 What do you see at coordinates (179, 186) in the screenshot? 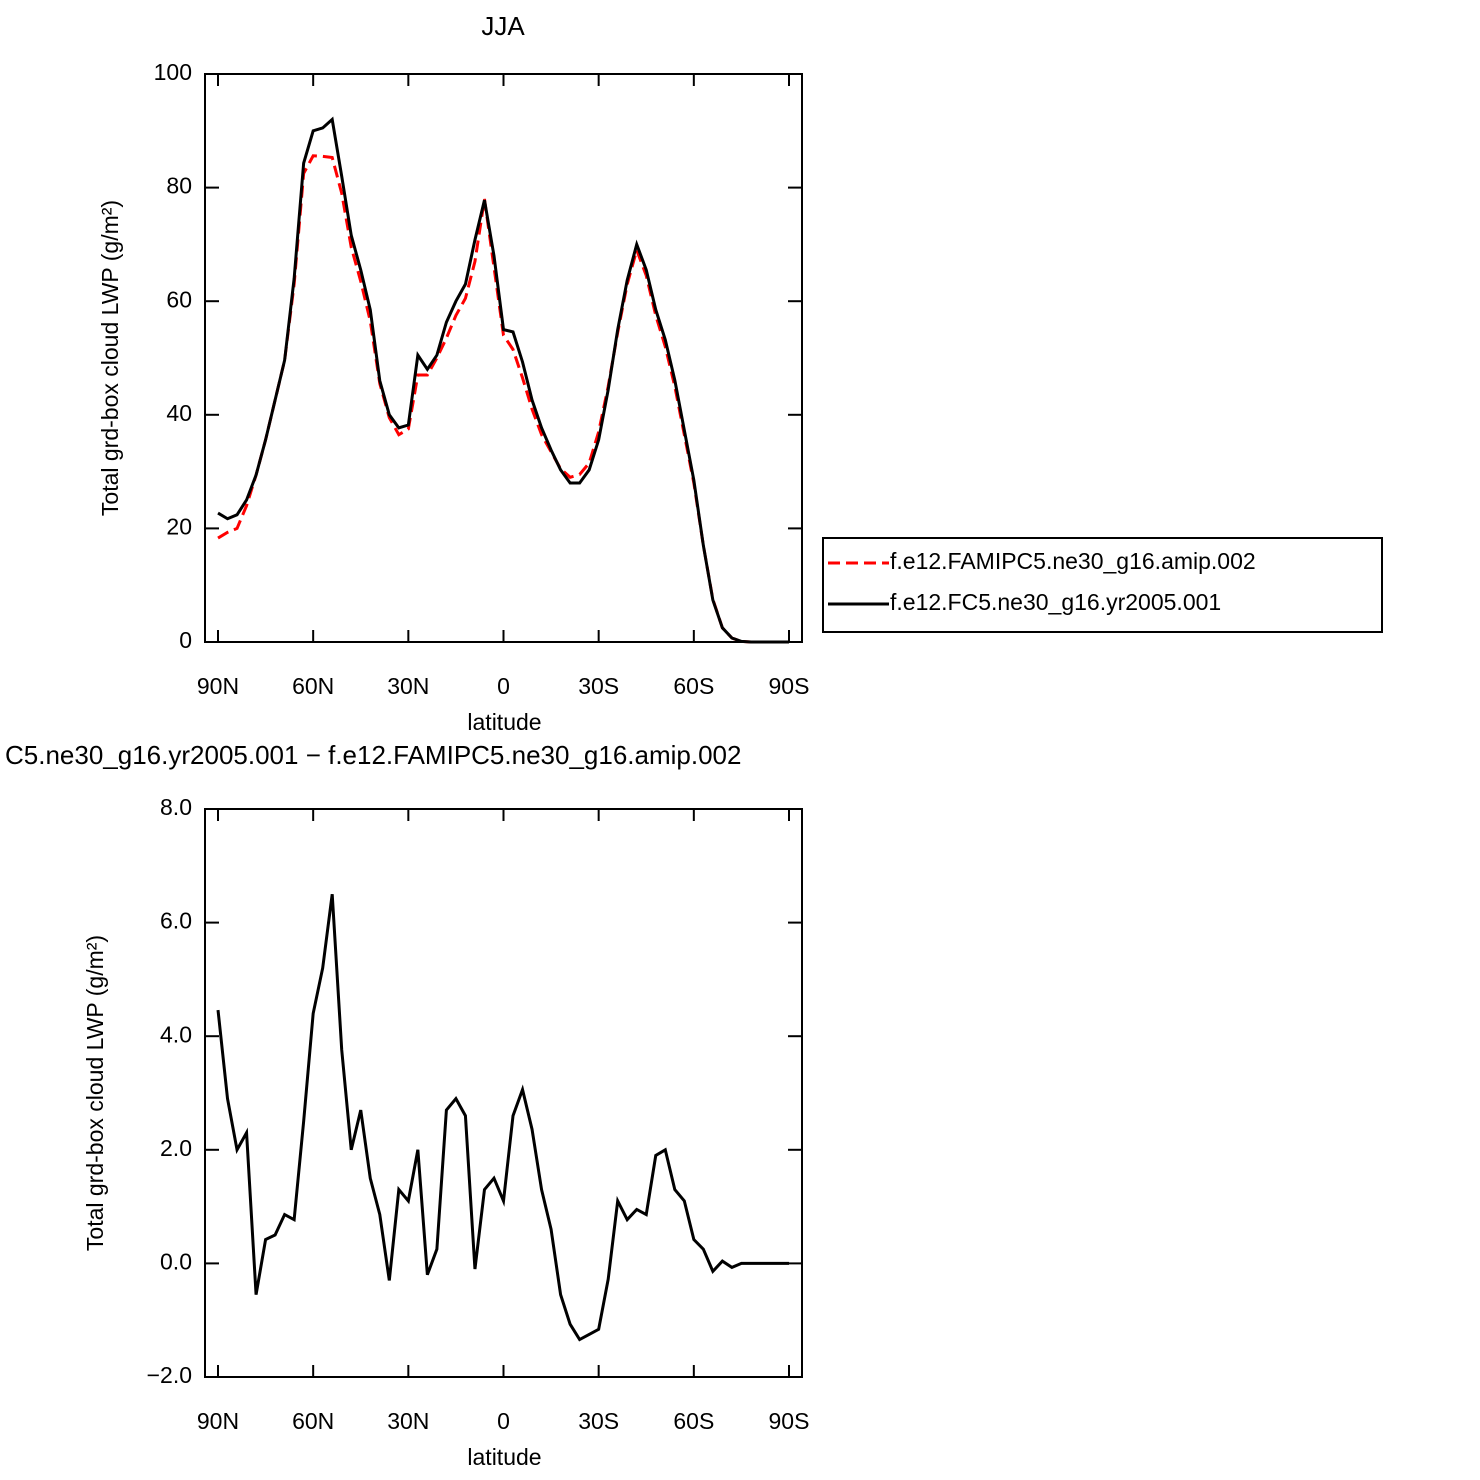
I see `y-tick-label: 80` at bounding box center [179, 186].